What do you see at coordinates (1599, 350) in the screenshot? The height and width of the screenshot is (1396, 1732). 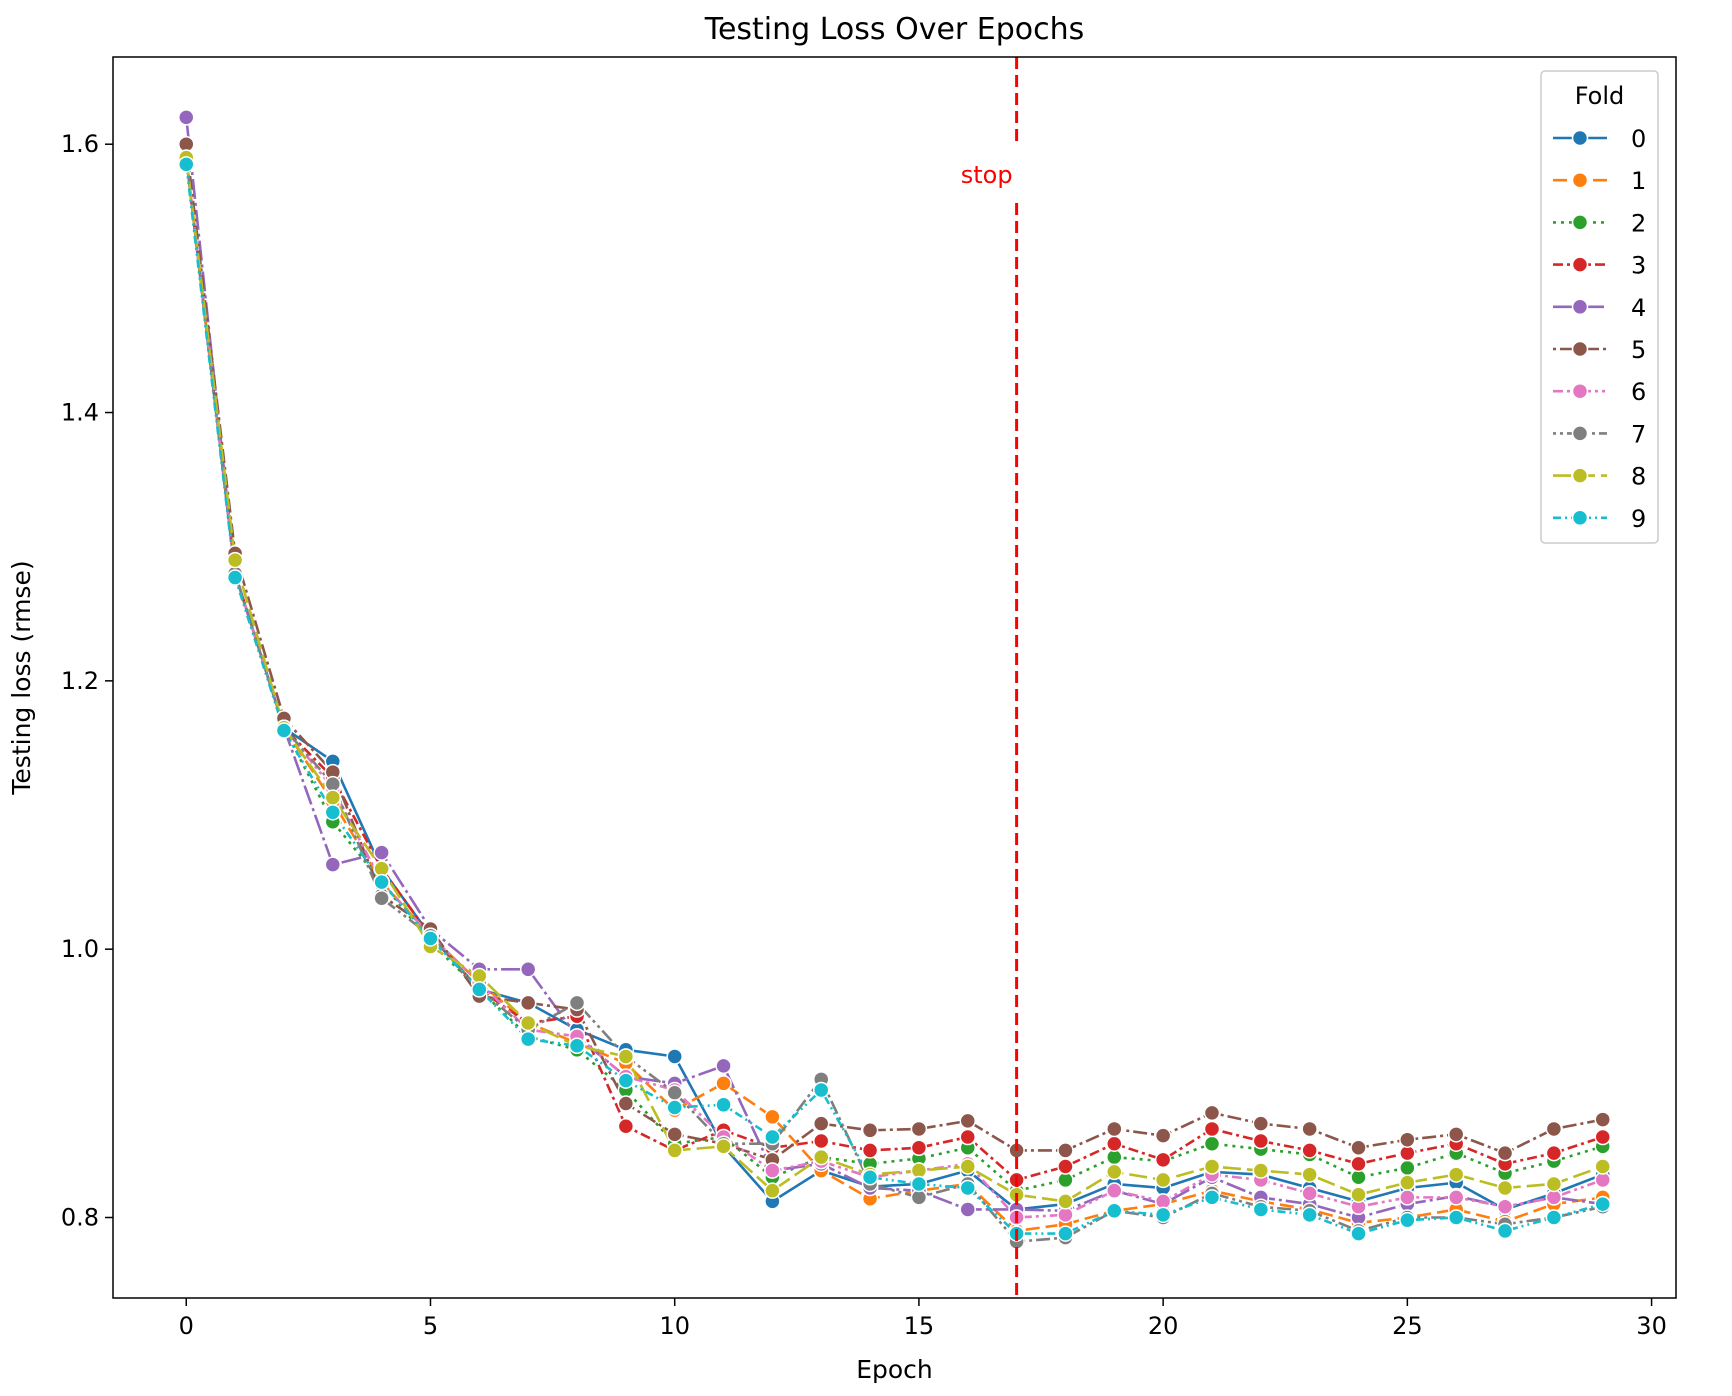 I see `legend-item-fold-5: 5` at bounding box center [1599, 350].